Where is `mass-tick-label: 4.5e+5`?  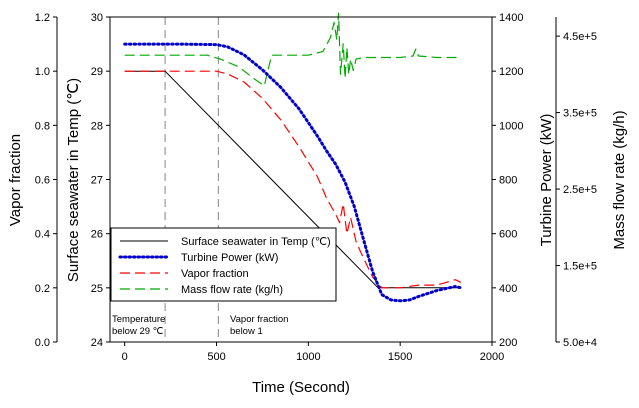
mass-tick-label: 4.5e+5 is located at coordinates (580, 37).